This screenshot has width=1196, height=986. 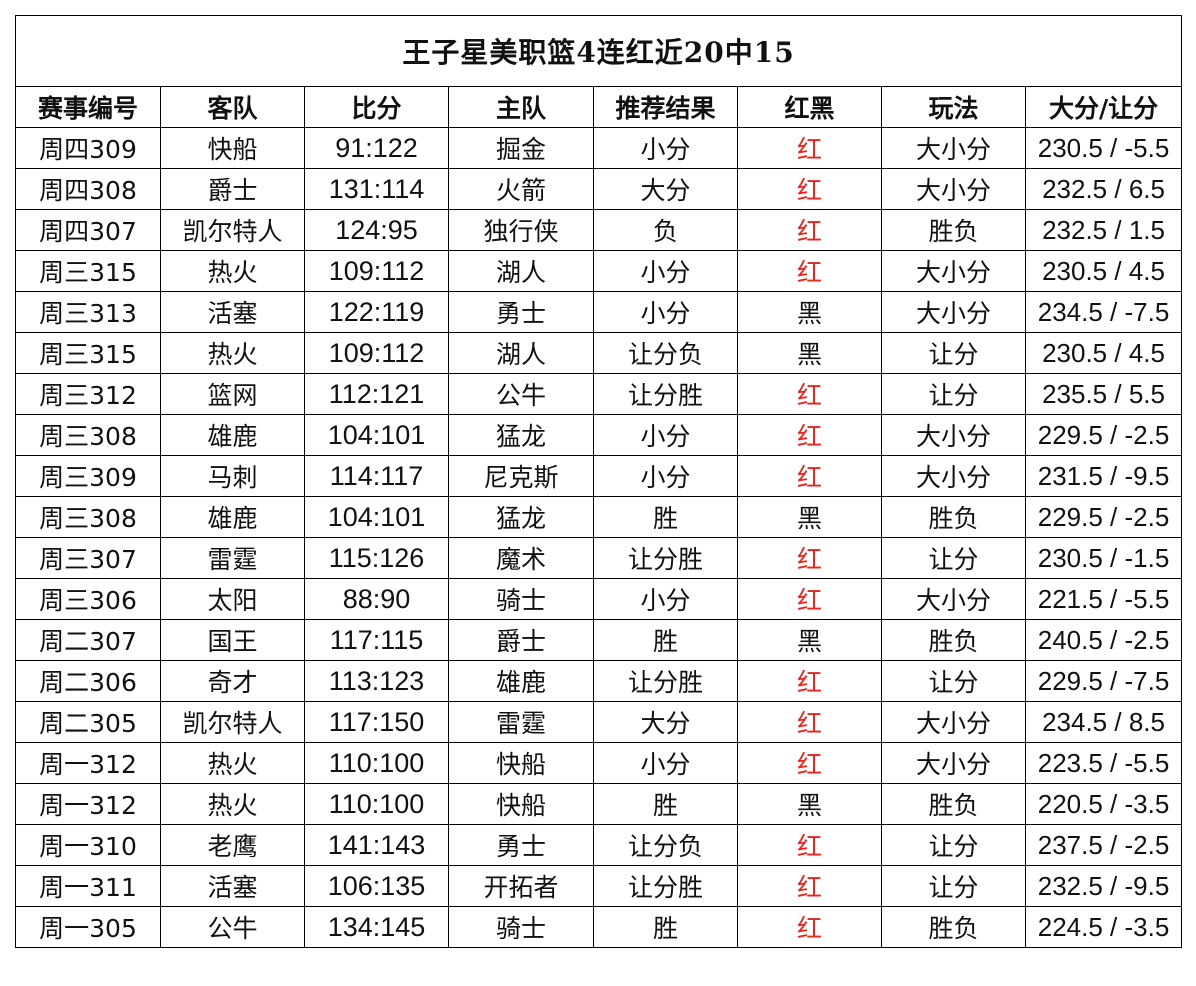 What do you see at coordinates (665, 722) in the screenshot?
I see `pick-cell: 大分` at bounding box center [665, 722].